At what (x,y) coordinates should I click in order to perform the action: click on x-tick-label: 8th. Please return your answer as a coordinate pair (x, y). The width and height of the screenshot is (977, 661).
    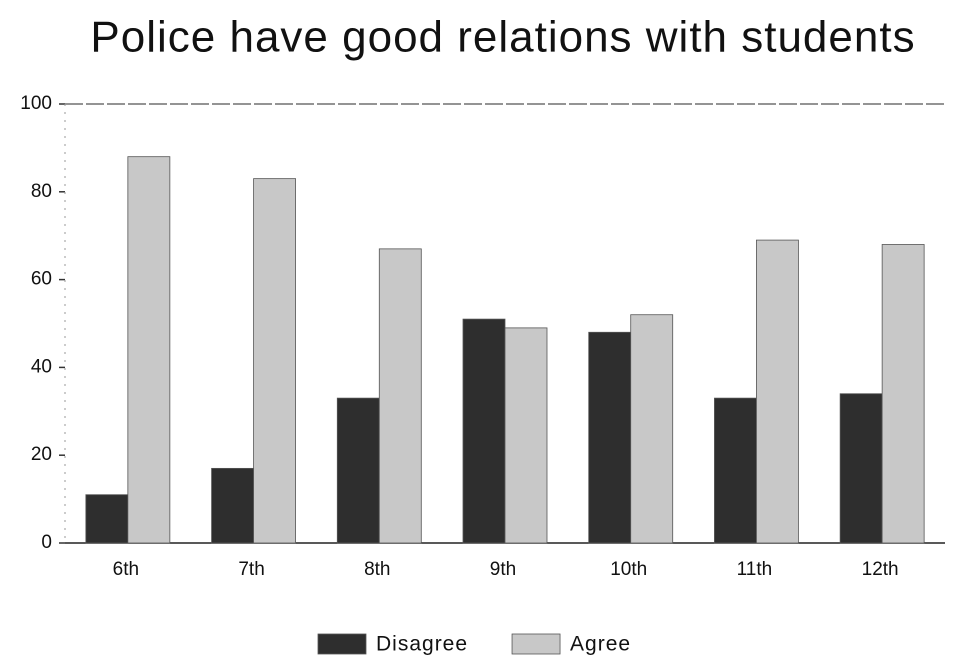
    Looking at the image, I should click on (377, 569).